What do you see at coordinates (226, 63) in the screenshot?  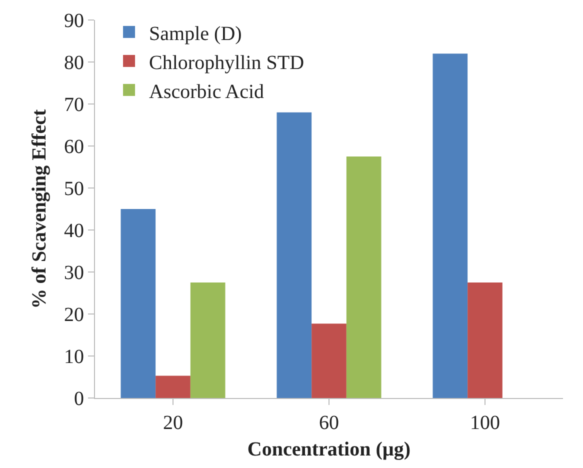 I see `legend-label: Chlorophyllin STD` at bounding box center [226, 63].